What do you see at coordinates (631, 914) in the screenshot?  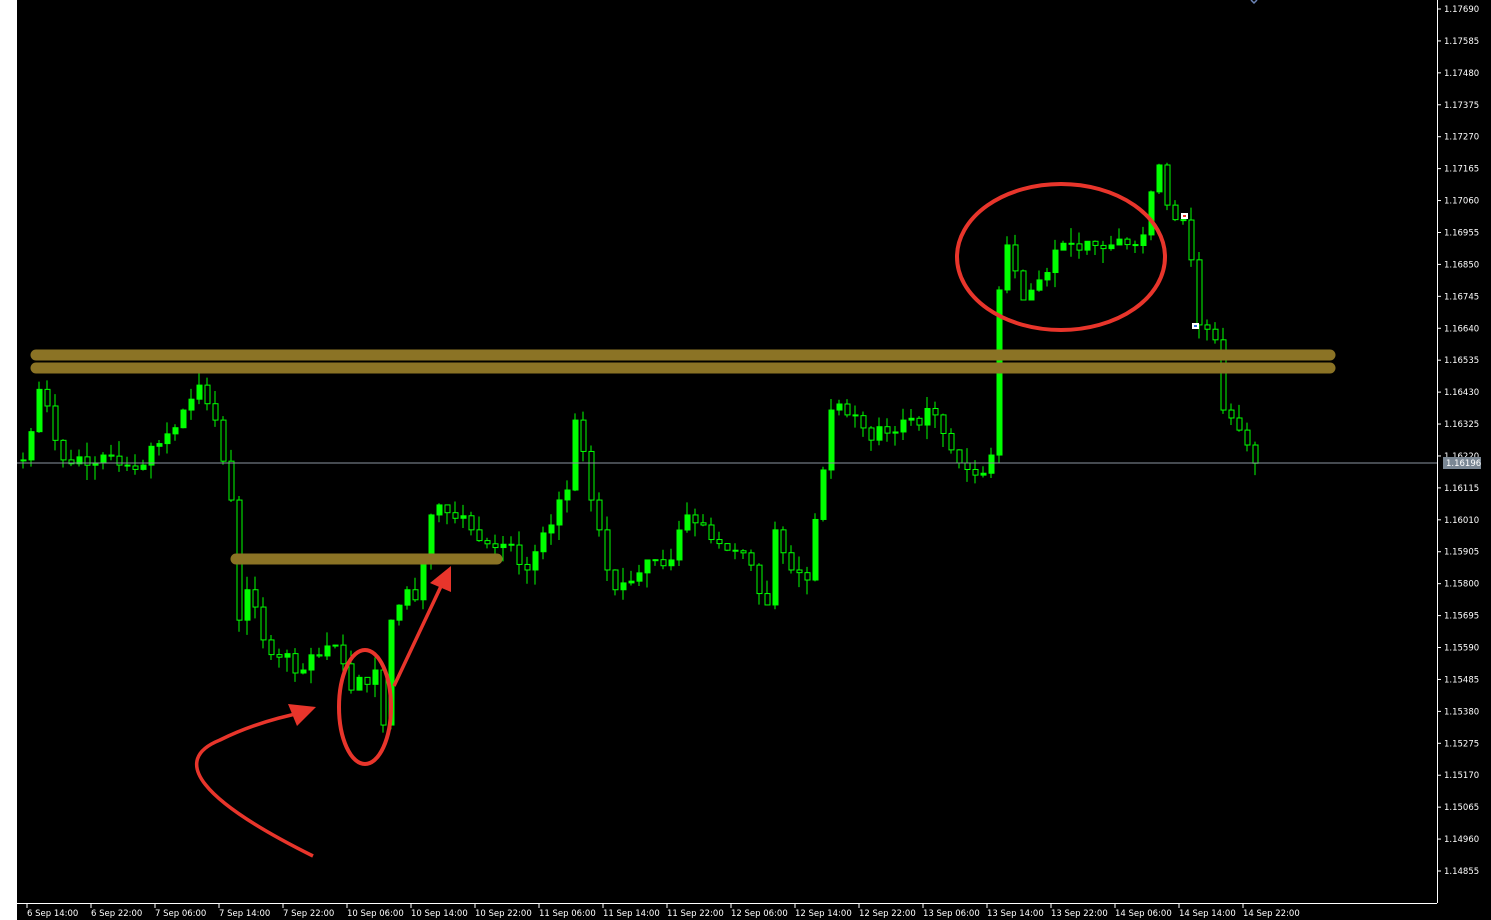 I see `time-tick-label: 11 Sep 14:00` at bounding box center [631, 914].